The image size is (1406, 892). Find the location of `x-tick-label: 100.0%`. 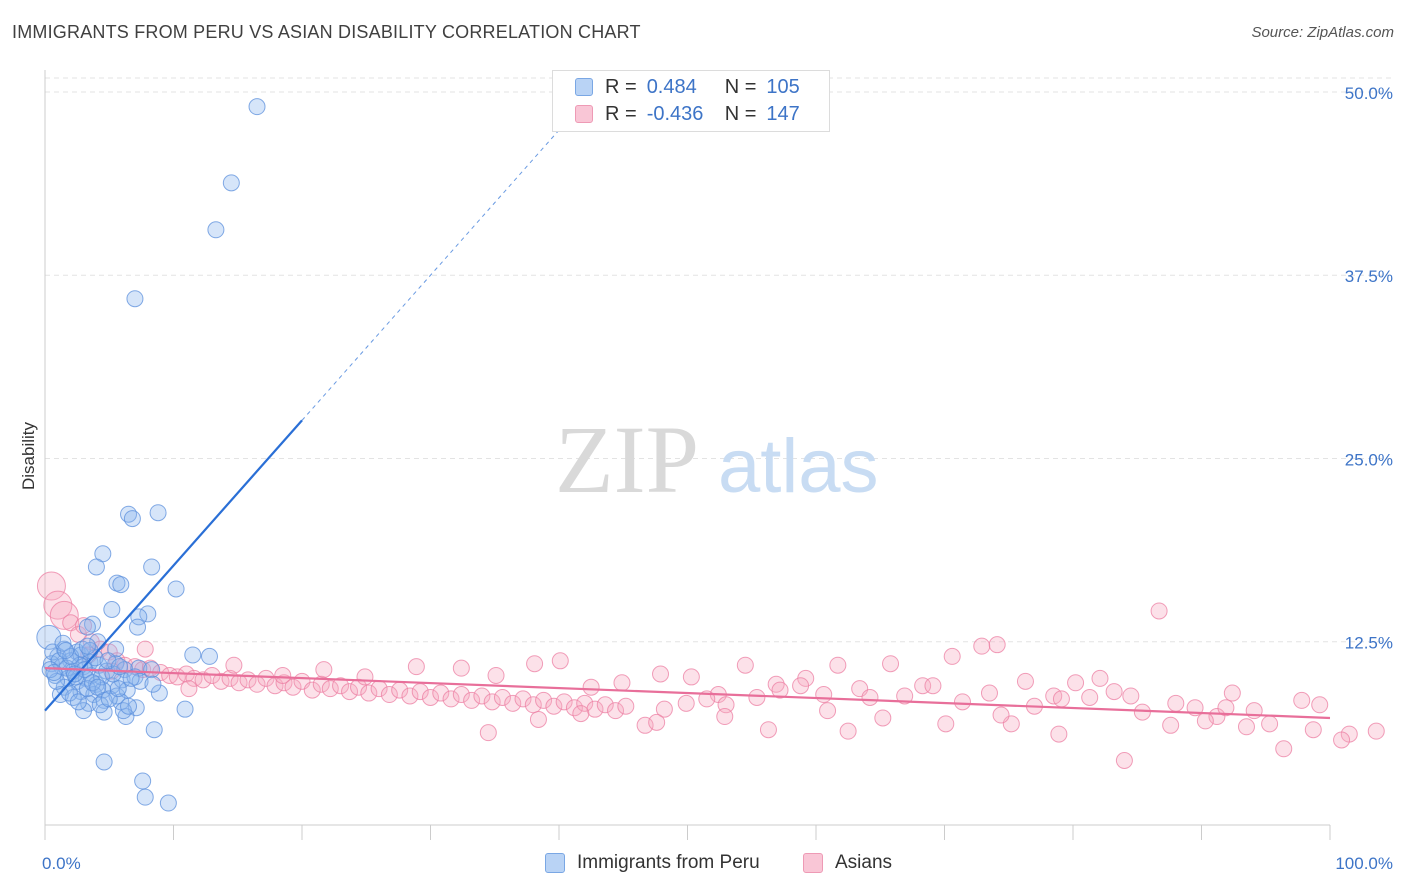

x-tick-label: 100.0% is located at coordinates (1364, 863).